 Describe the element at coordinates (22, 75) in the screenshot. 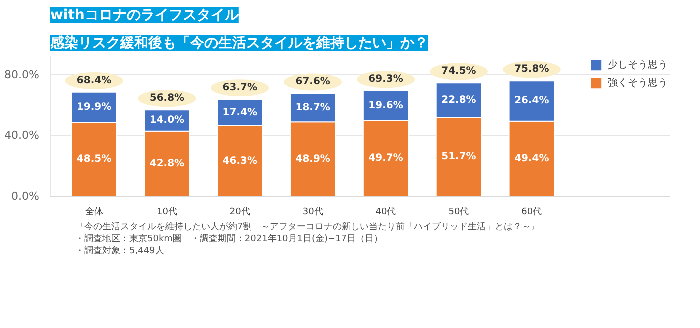

I see `y-tick-label: 80.0%` at that location.